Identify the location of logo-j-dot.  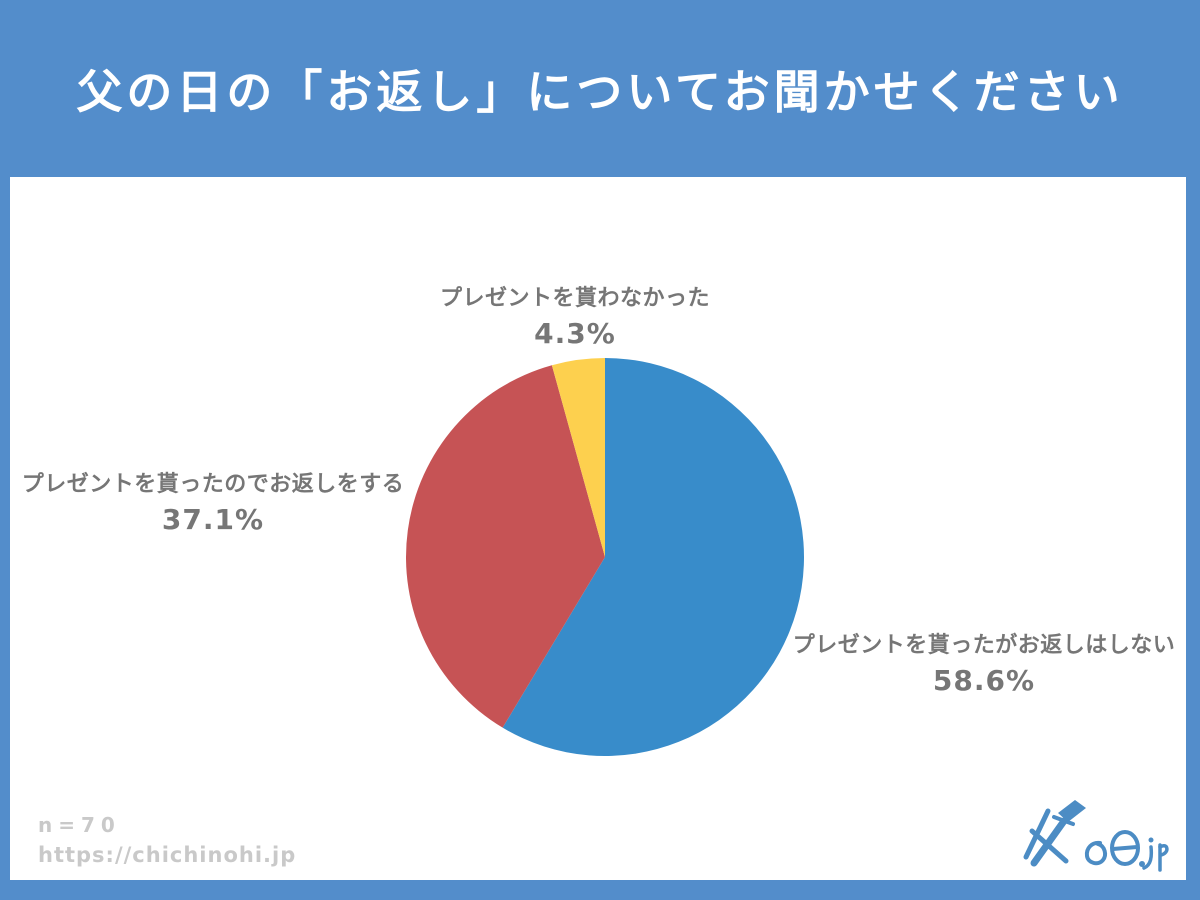
(1151, 840).